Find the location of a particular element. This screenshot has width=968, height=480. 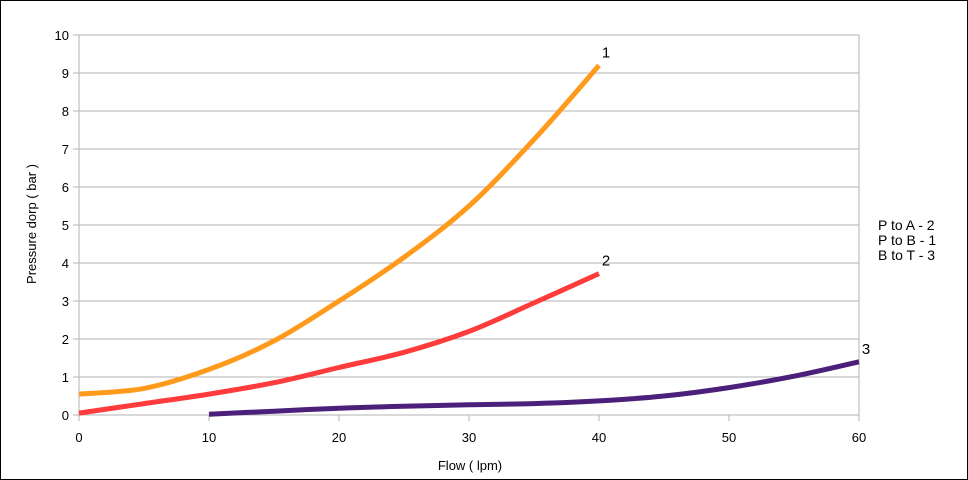

y-tick-label-1: 1 is located at coordinates (65, 377).